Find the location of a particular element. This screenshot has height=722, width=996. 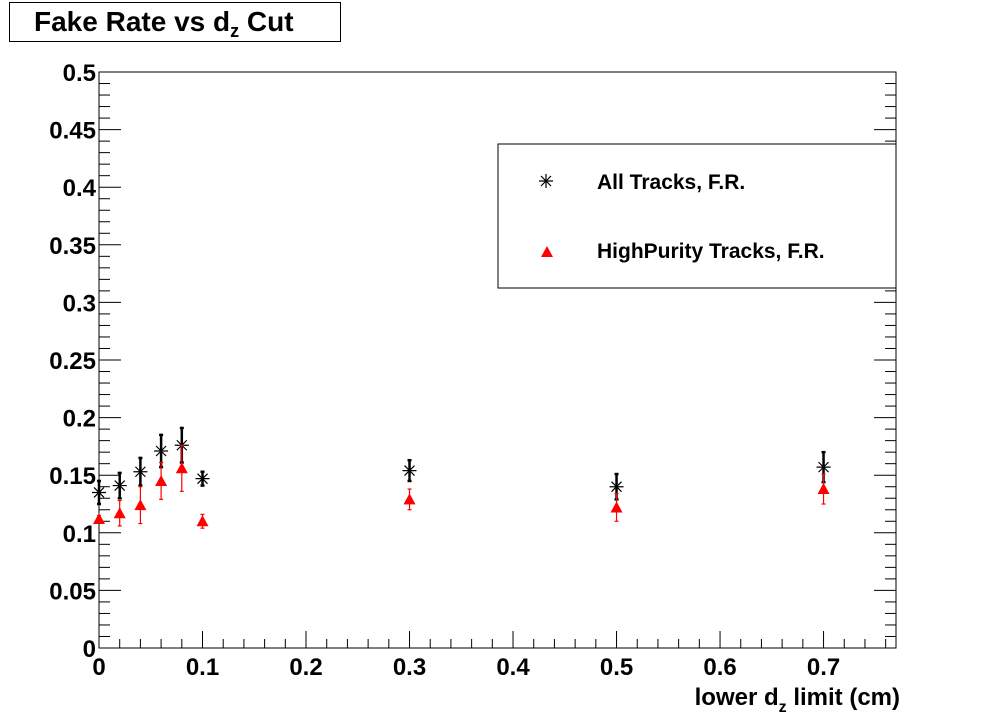

legend-label-all-tracks: All Tracks, F.R. is located at coordinates (671, 182).